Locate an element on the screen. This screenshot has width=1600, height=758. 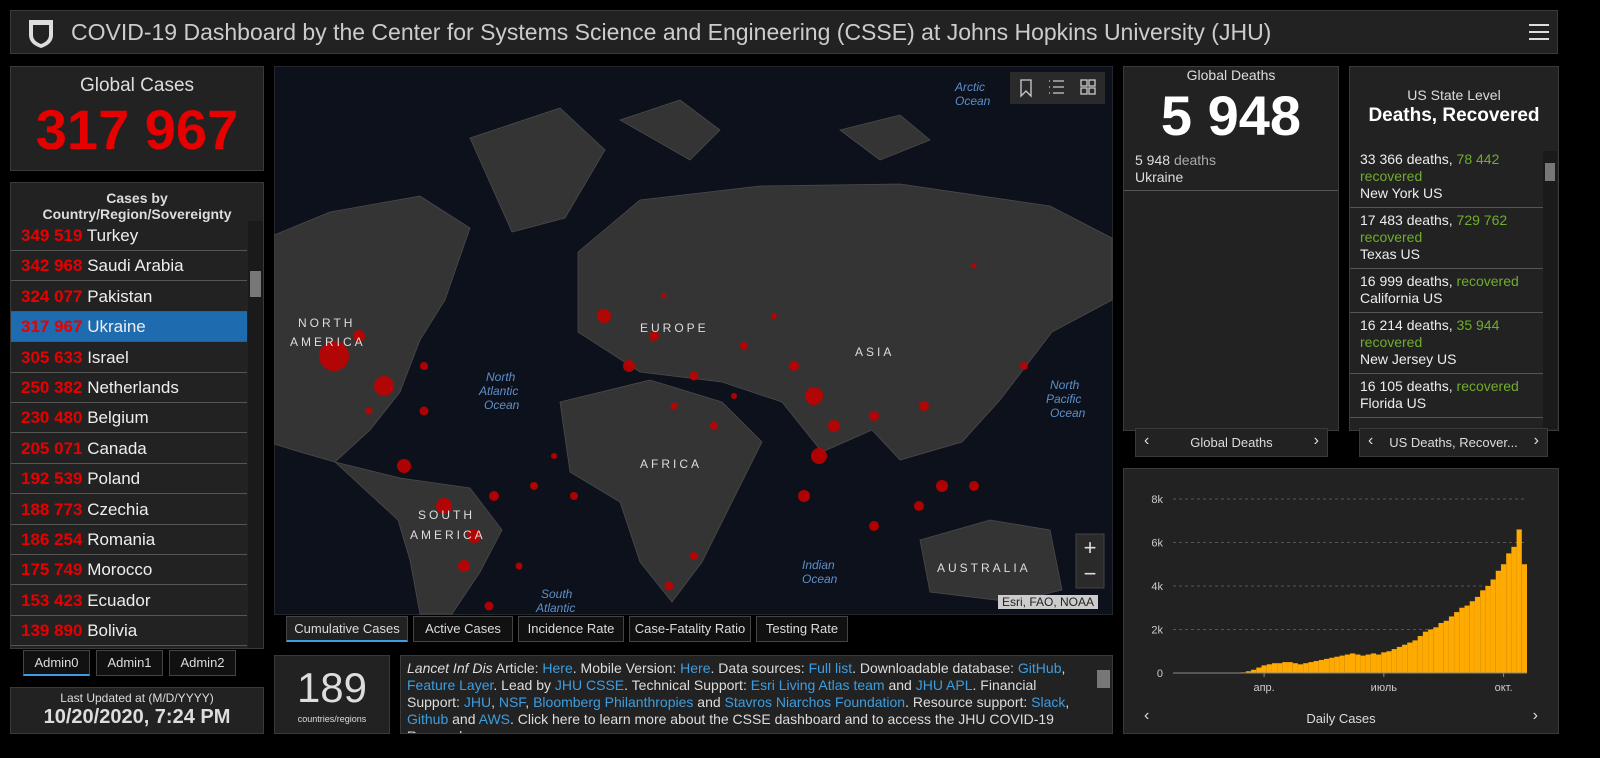
country-row: 205 071 Canada is located at coordinates (129, 449).